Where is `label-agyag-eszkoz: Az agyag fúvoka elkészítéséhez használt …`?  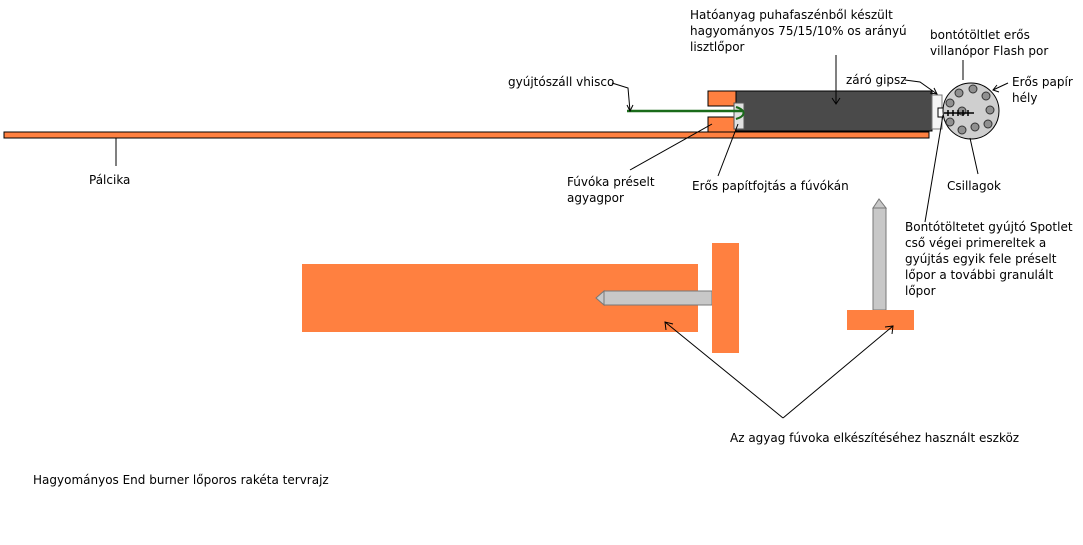
label-agyag-eszkoz: Az agyag fúvoka elkészítéséhez használt … is located at coordinates (875, 438).